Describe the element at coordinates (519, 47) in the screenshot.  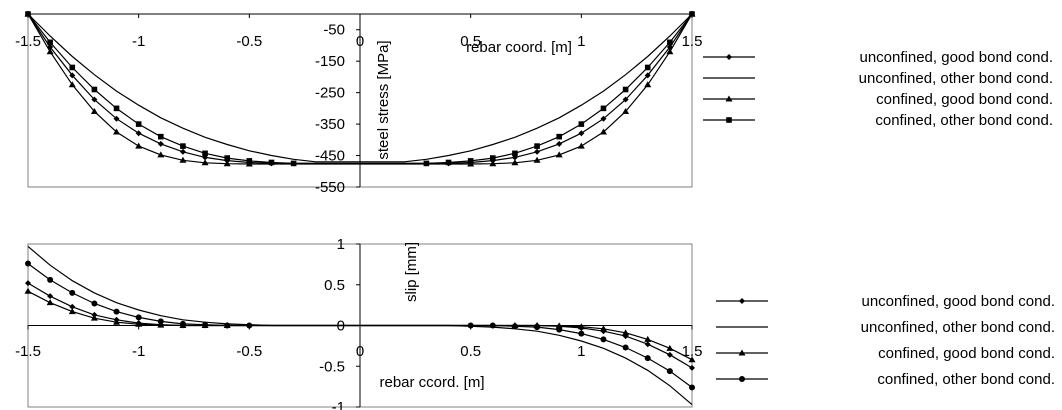
I see `x-axis-label: rebar coord. [m]` at that location.